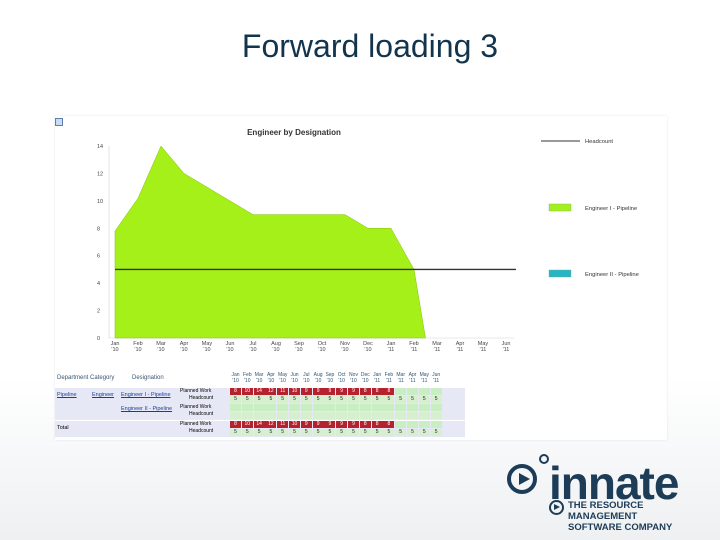 This screenshot has height=540, width=720. What do you see at coordinates (391, 344) in the screenshot?
I see `x-tick-label: Jan` at bounding box center [391, 344].